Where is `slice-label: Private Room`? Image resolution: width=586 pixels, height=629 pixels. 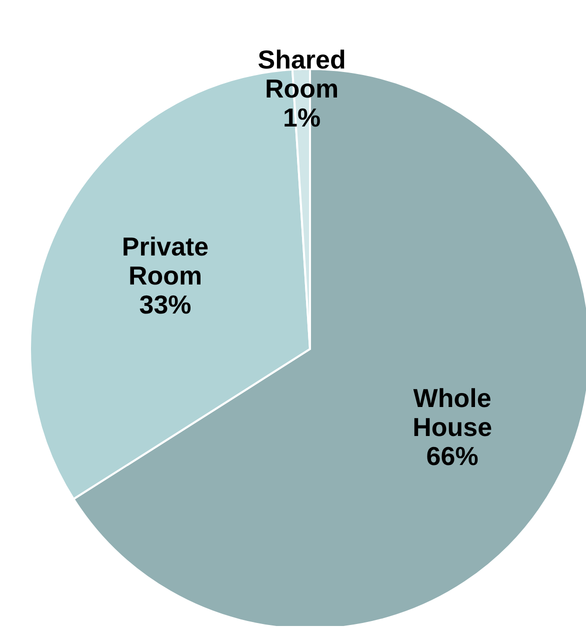
slice-label: Private Room is located at coordinates (165, 260).